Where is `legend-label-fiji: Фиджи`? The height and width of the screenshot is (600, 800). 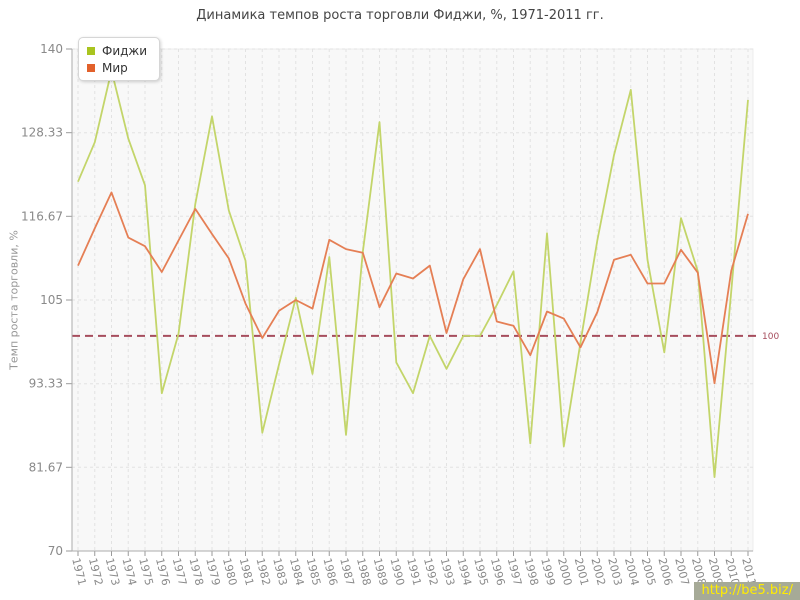
legend-label-fiji: Фиджи is located at coordinates (125, 50).